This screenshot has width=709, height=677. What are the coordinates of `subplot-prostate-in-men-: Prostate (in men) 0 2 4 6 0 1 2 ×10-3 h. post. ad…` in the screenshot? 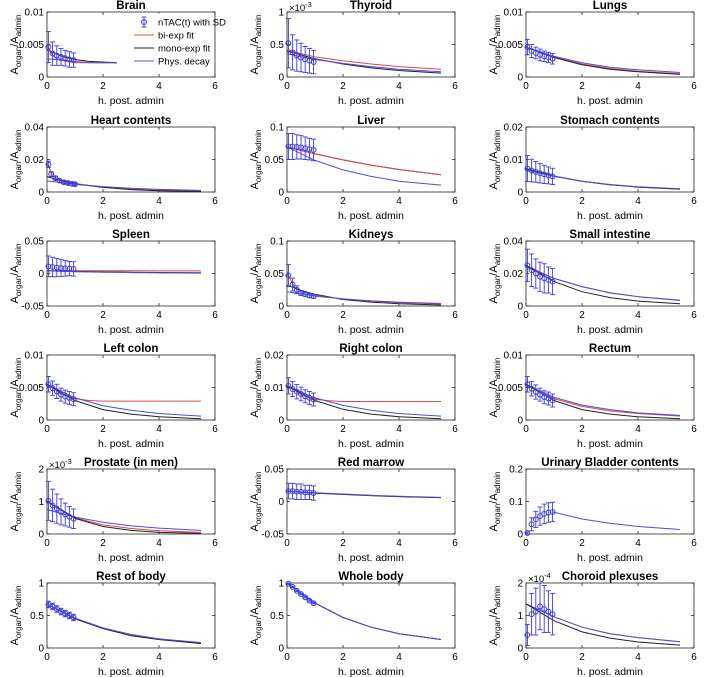 It's located at (113, 510).